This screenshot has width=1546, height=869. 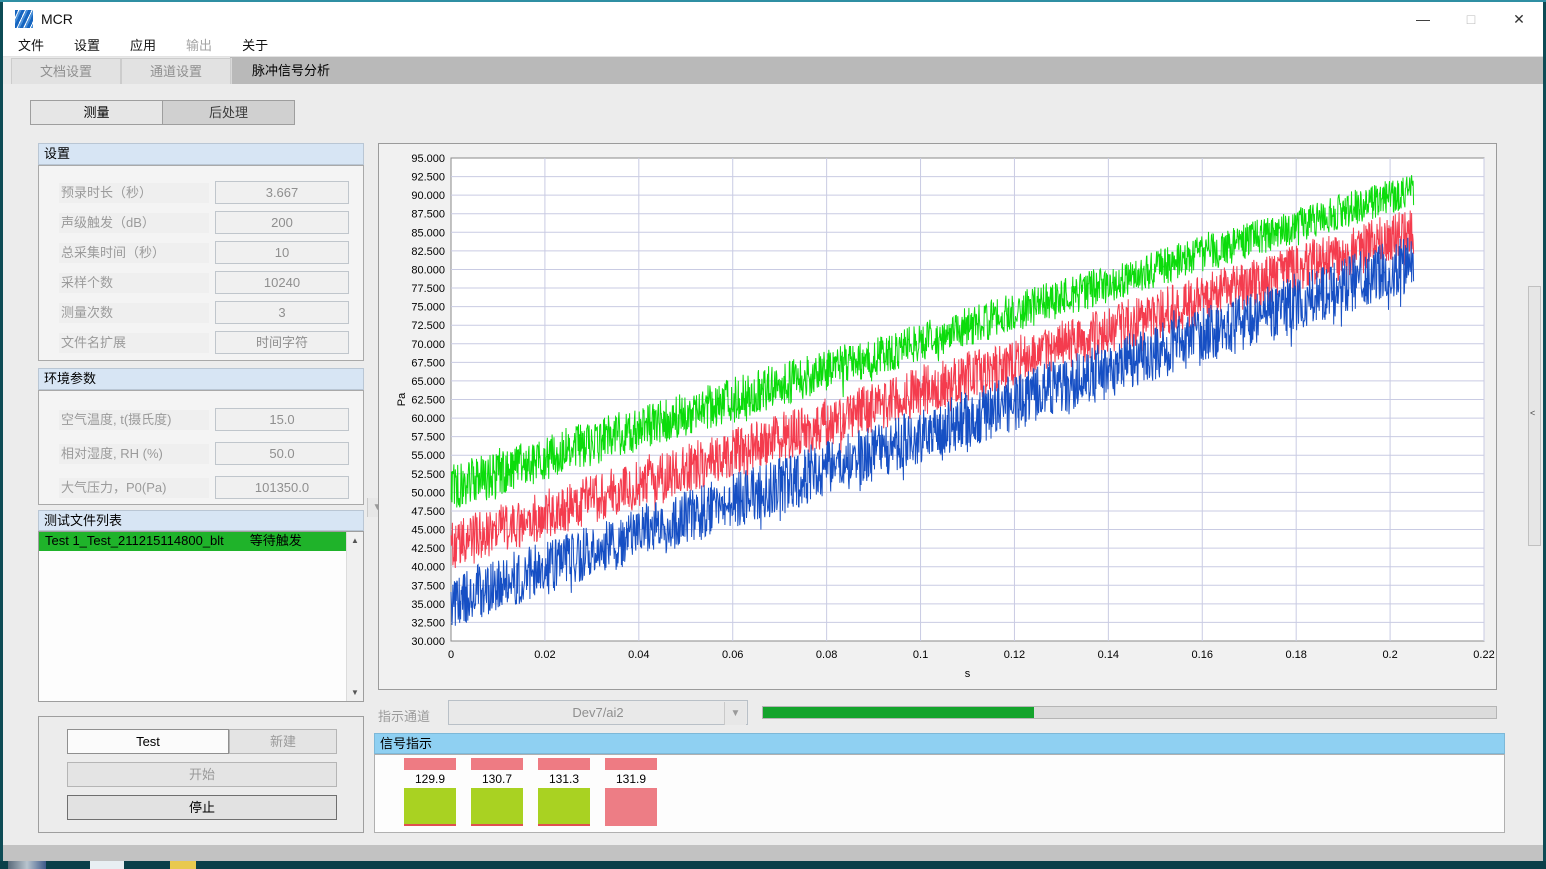 I want to click on x-tick-label: 0, so click(x=451, y=655).